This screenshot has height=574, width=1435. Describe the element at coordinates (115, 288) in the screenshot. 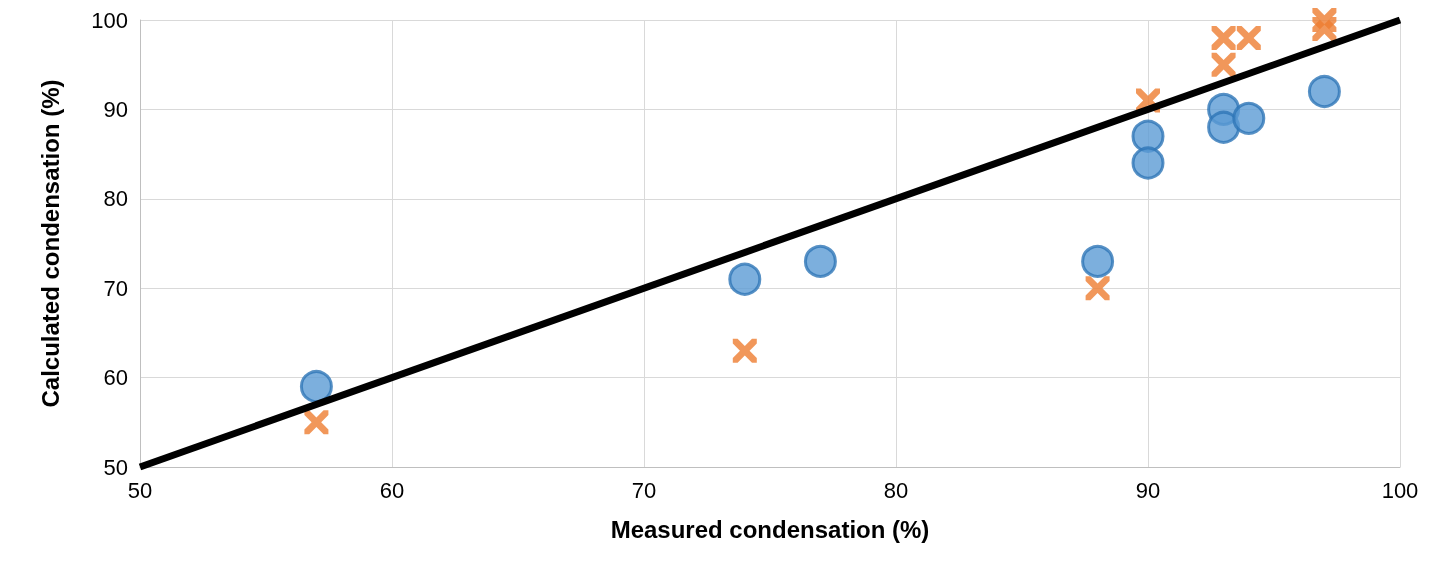

I see `y-tick-label: 70` at that location.